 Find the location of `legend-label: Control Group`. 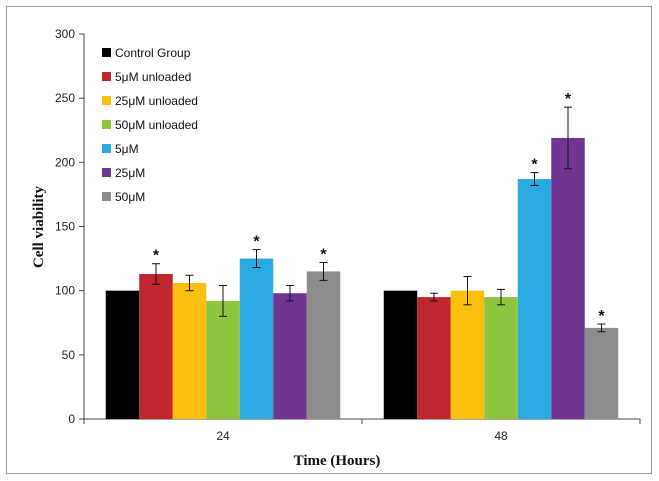

legend-label: Control Group is located at coordinates (153, 53).